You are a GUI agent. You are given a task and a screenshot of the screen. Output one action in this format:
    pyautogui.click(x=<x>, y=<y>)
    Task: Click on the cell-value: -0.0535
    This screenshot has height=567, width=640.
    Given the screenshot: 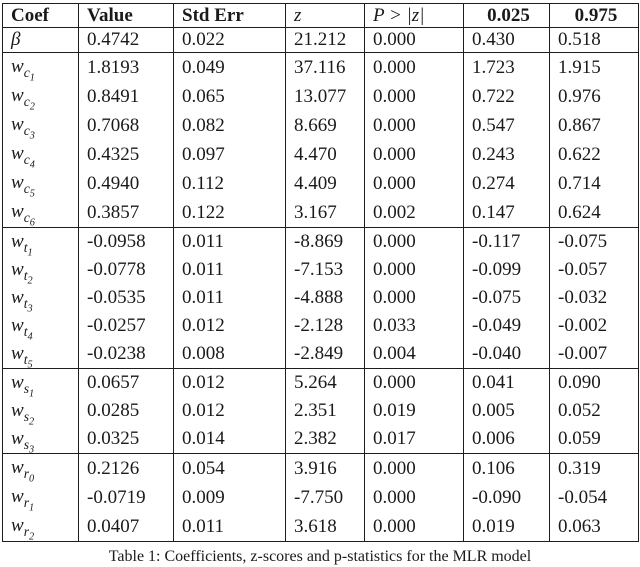 What is the action you would take?
    pyautogui.click(x=126, y=298)
    